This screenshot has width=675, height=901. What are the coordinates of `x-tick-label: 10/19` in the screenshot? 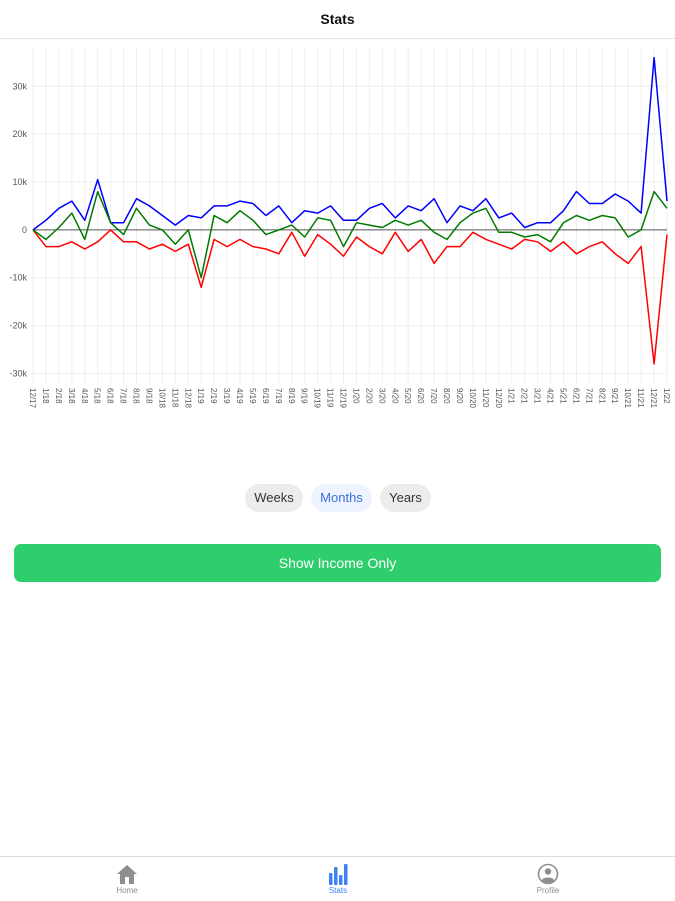 It's located at (317, 398).